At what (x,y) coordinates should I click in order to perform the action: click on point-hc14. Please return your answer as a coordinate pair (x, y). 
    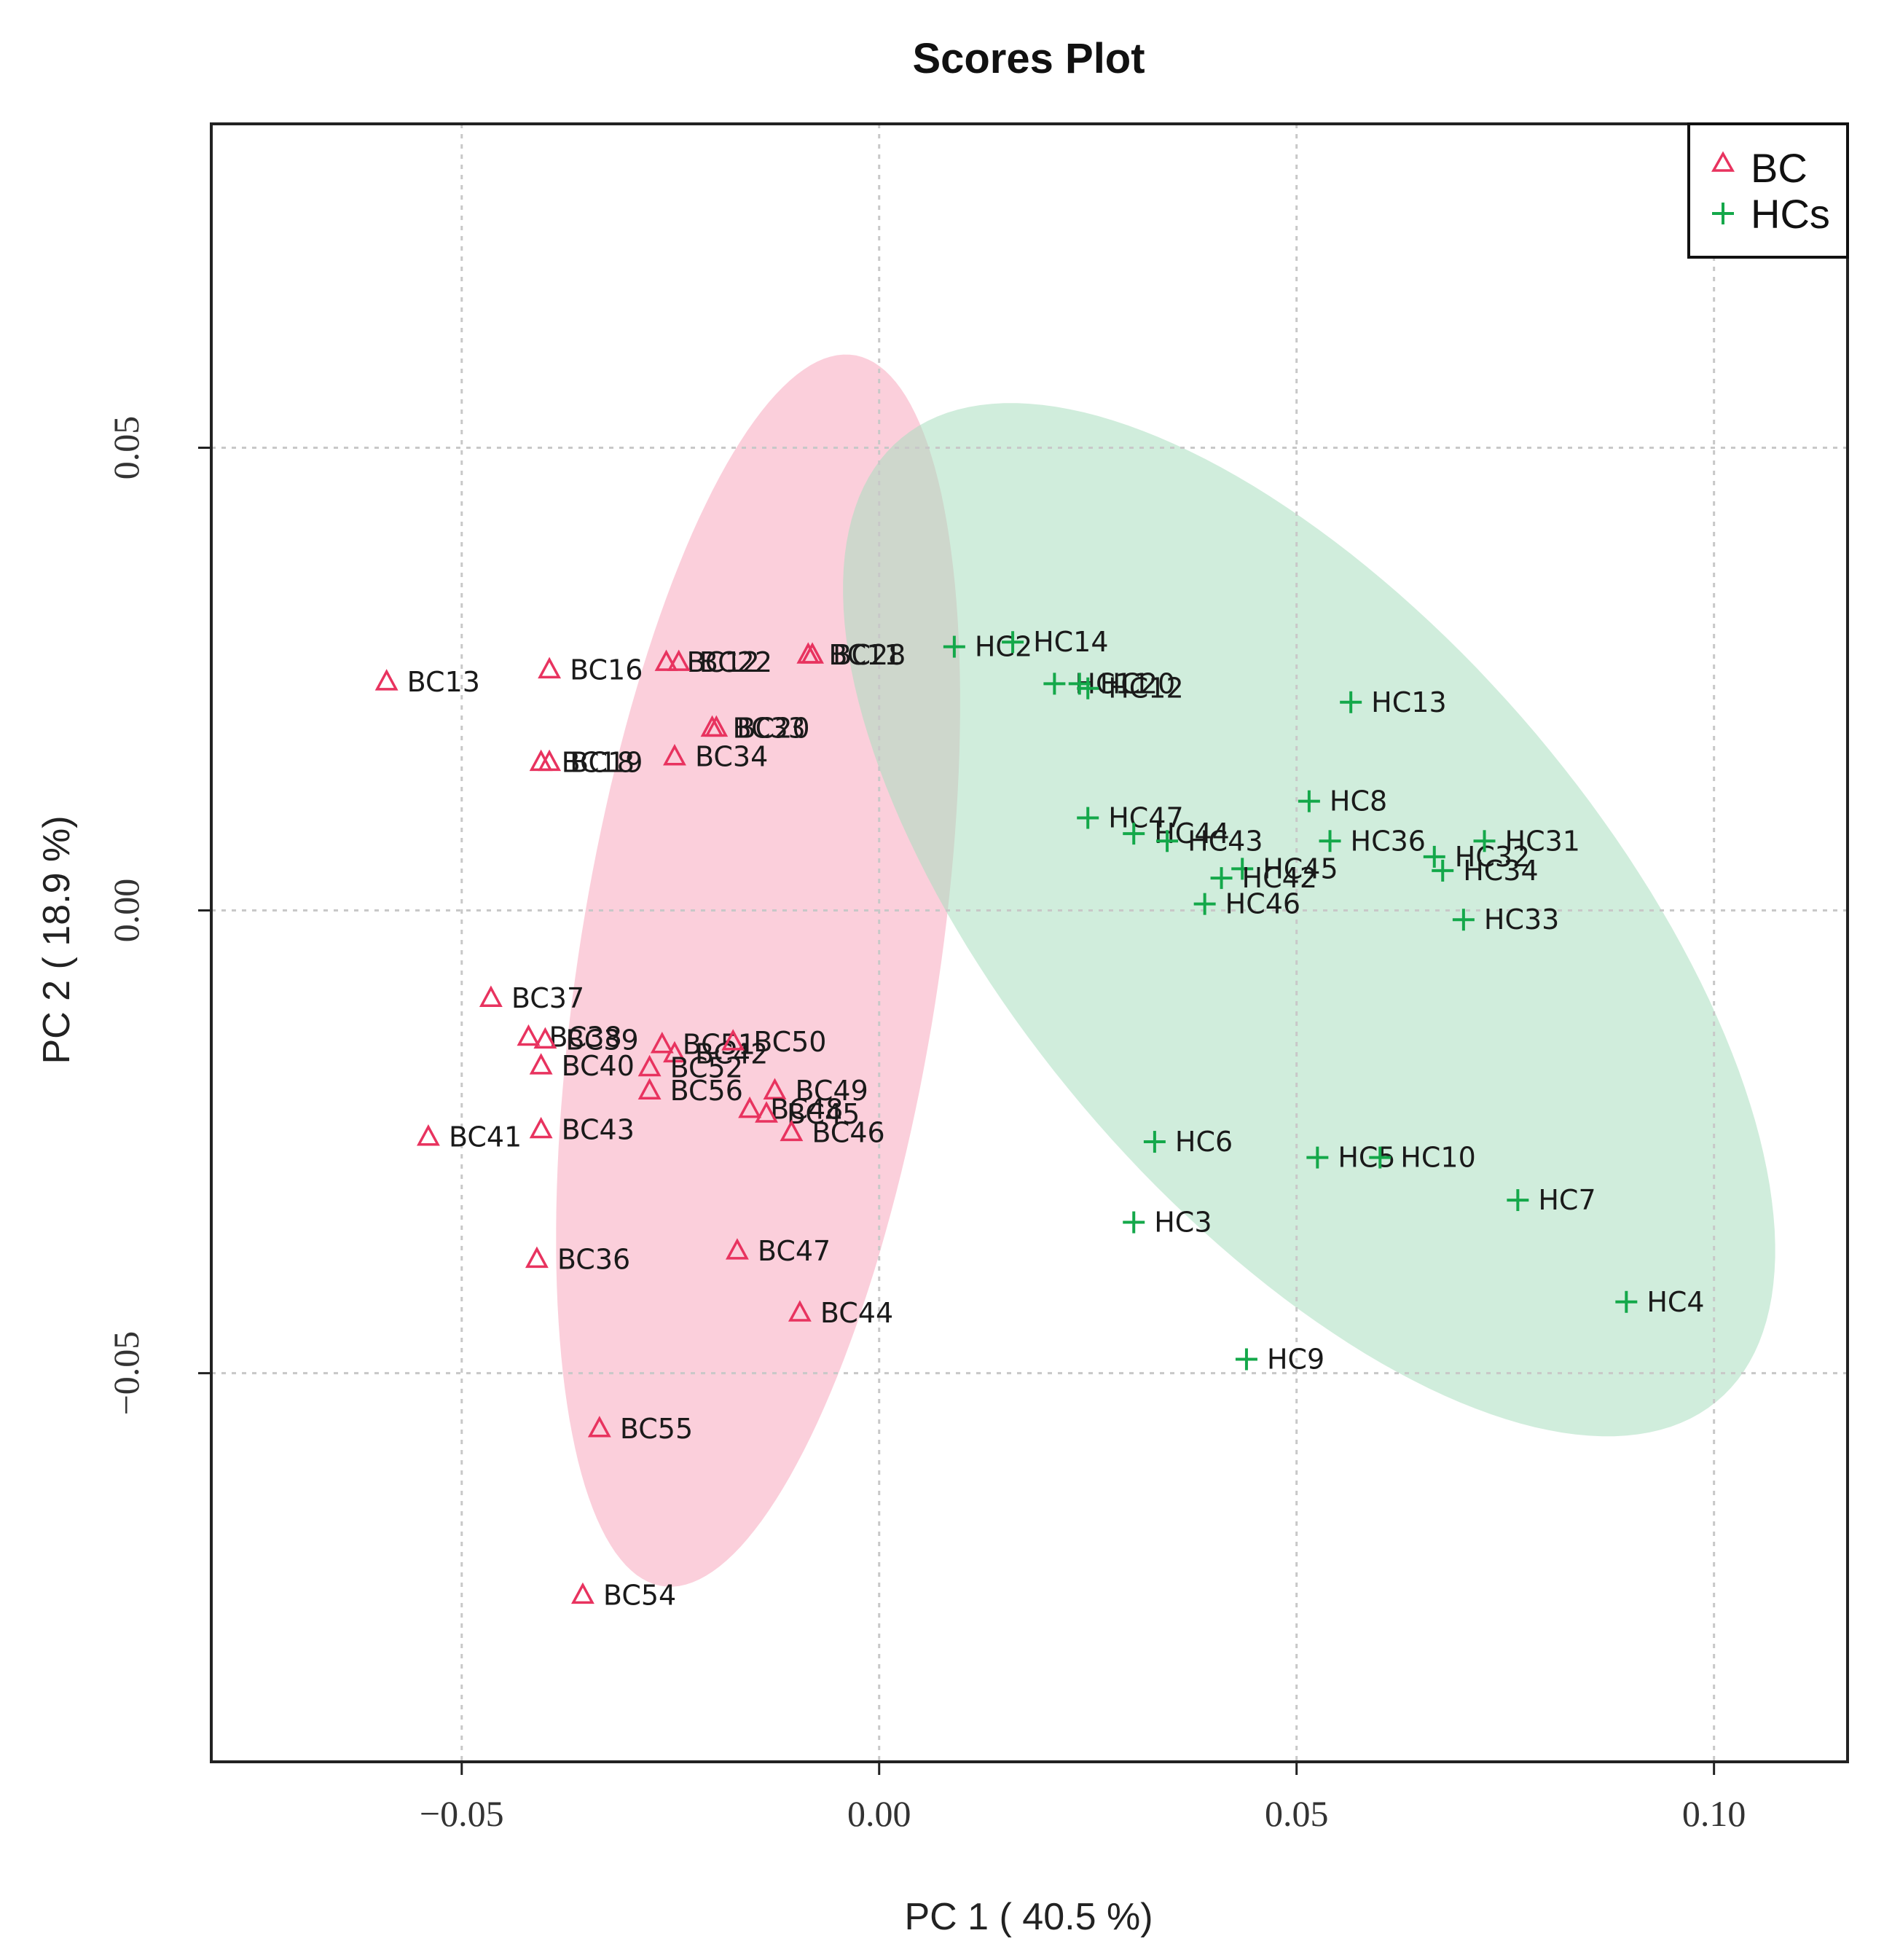
    Looking at the image, I should click on (1013, 642).